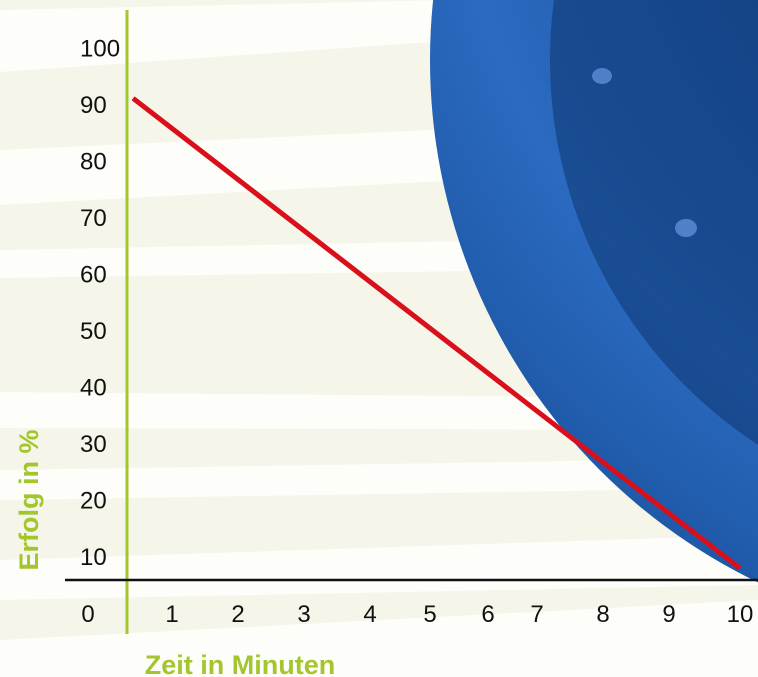 This screenshot has width=758, height=677. Describe the element at coordinates (740, 614) in the screenshot. I see `x-tick-label: 10` at that location.